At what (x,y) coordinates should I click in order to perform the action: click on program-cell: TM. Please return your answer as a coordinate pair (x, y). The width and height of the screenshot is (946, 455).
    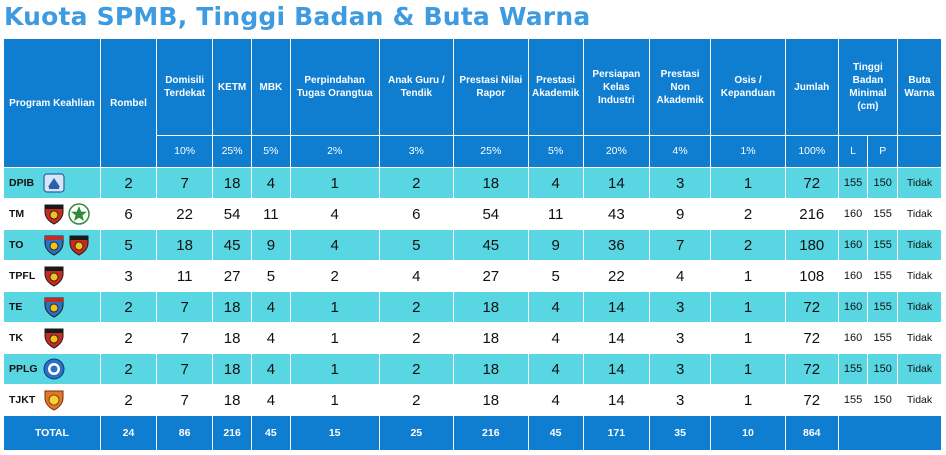
    Looking at the image, I should click on (52, 214).